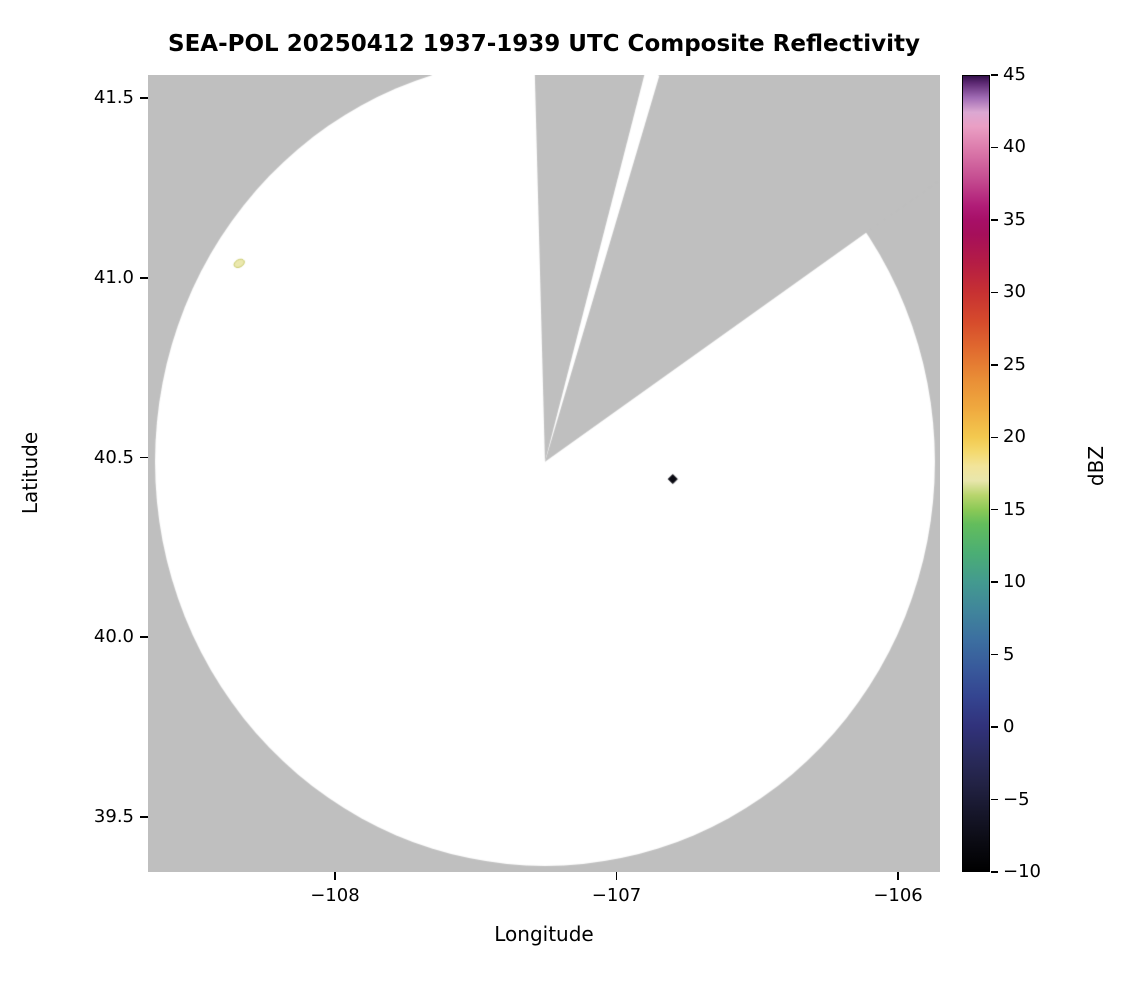 This screenshot has width=1146, height=990. What do you see at coordinates (1014, 582) in the screenshot?
I see `colorbar-tick-label: 10` at bounding box center [1014, 582].